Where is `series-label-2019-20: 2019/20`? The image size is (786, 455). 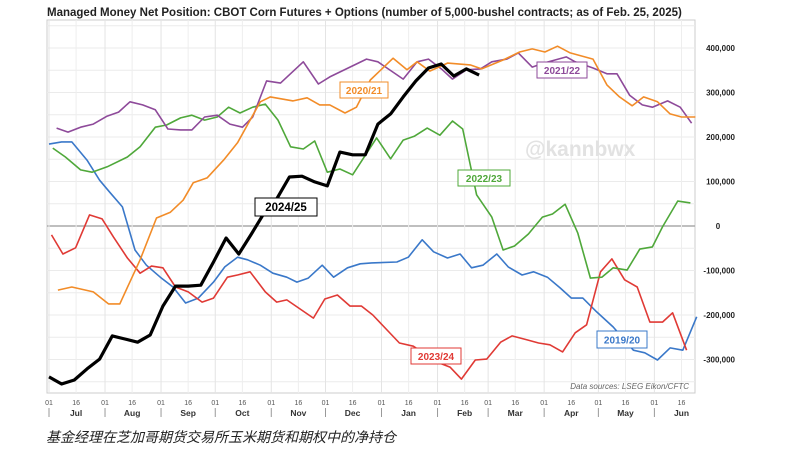
series-label-2019-20: 2019/20 is located at coordinates (622, 341).